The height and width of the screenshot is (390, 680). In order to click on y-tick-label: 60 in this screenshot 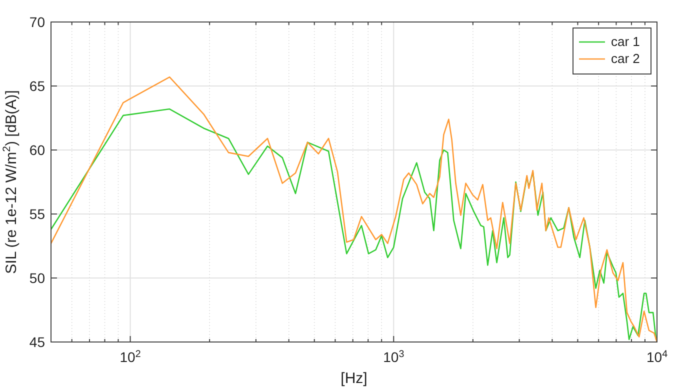, I will do `click(37, 150)`.